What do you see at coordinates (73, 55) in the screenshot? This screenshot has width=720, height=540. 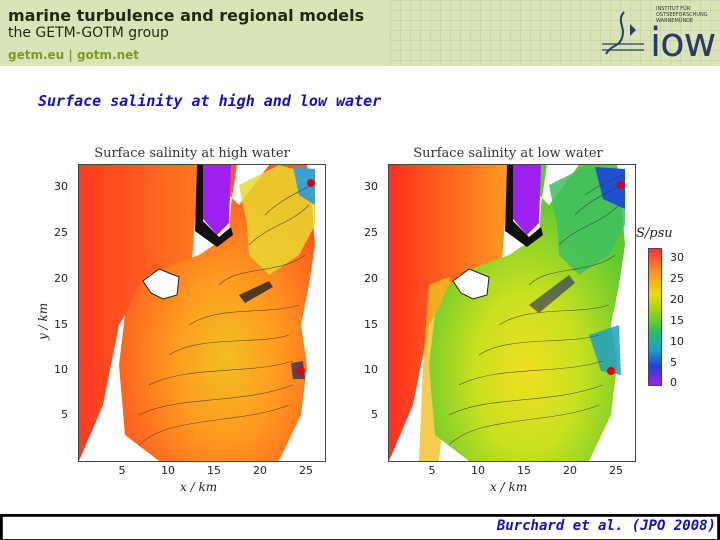 I see `header-links: getm.eu | gotm.net` at bounding box center [73, 55].